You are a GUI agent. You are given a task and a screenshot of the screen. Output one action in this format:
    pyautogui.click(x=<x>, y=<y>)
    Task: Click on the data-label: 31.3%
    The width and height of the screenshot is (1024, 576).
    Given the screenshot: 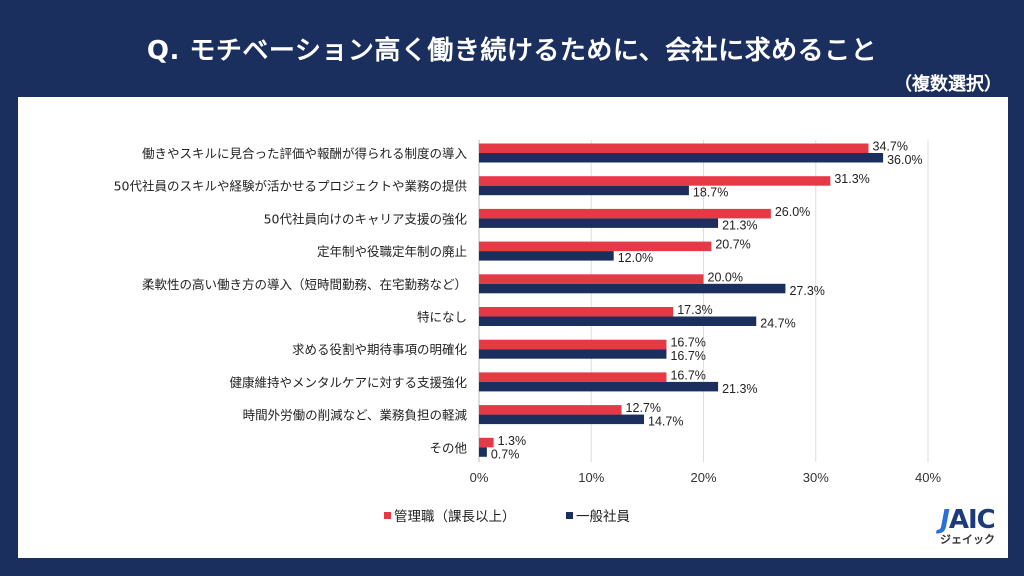 What is the action you would take?
    pyautogui.click(x=851, y=179)
    